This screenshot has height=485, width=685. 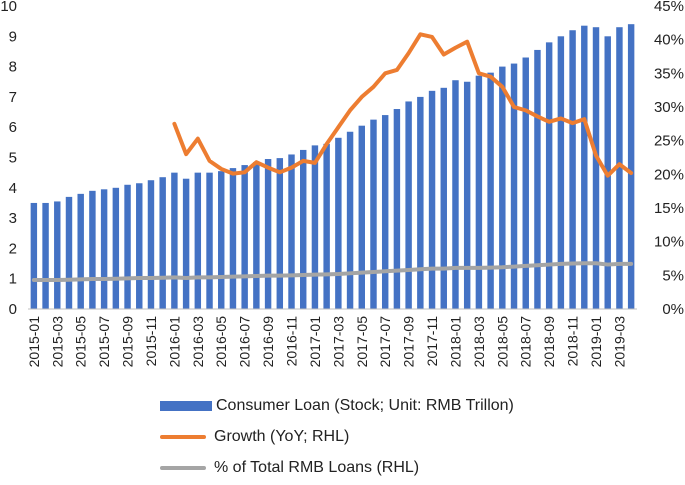 What do you see at coordinates (221, 342) in the screenshot?
I see `x-tick-label: 2016-05` at bounding box center [221, 342].